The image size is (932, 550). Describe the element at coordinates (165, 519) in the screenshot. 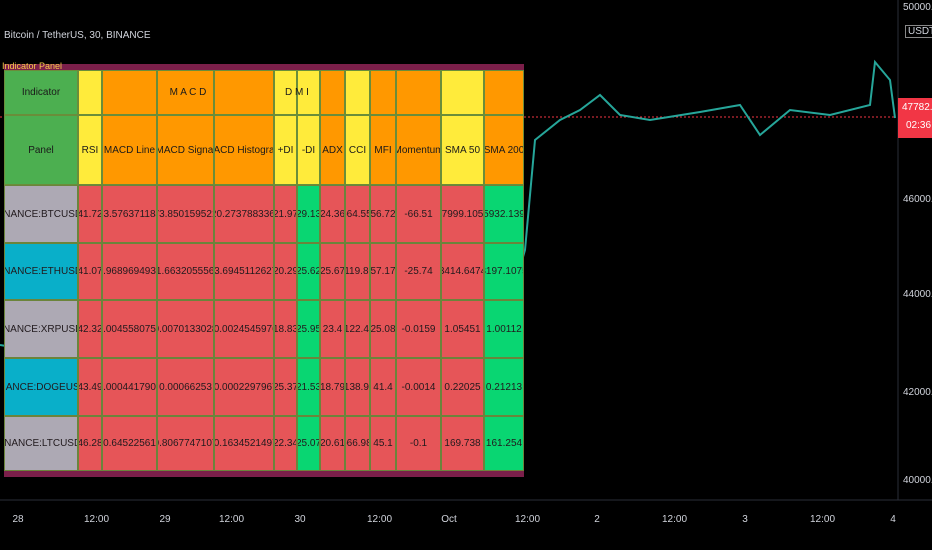

I see `time-tick-label: 29` at that location.